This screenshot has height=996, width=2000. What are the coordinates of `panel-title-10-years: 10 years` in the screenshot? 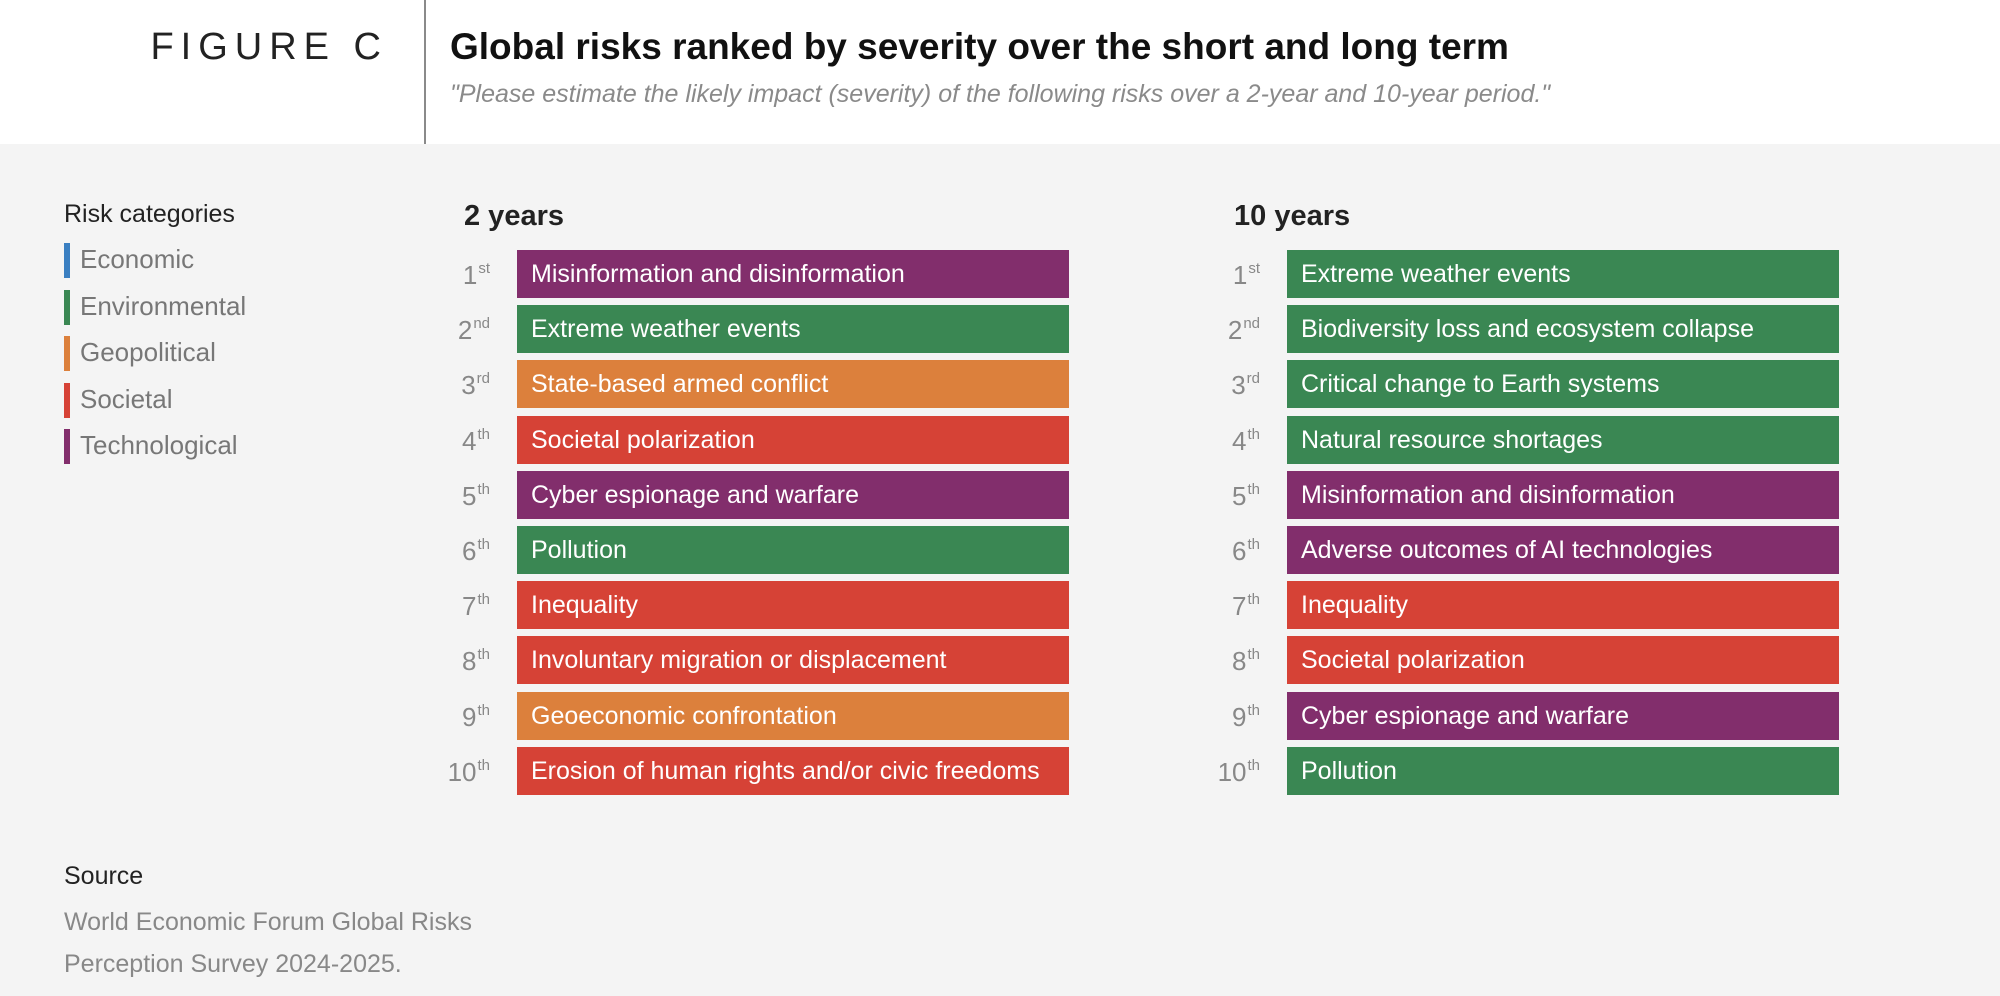 It's located at (1292, 216).